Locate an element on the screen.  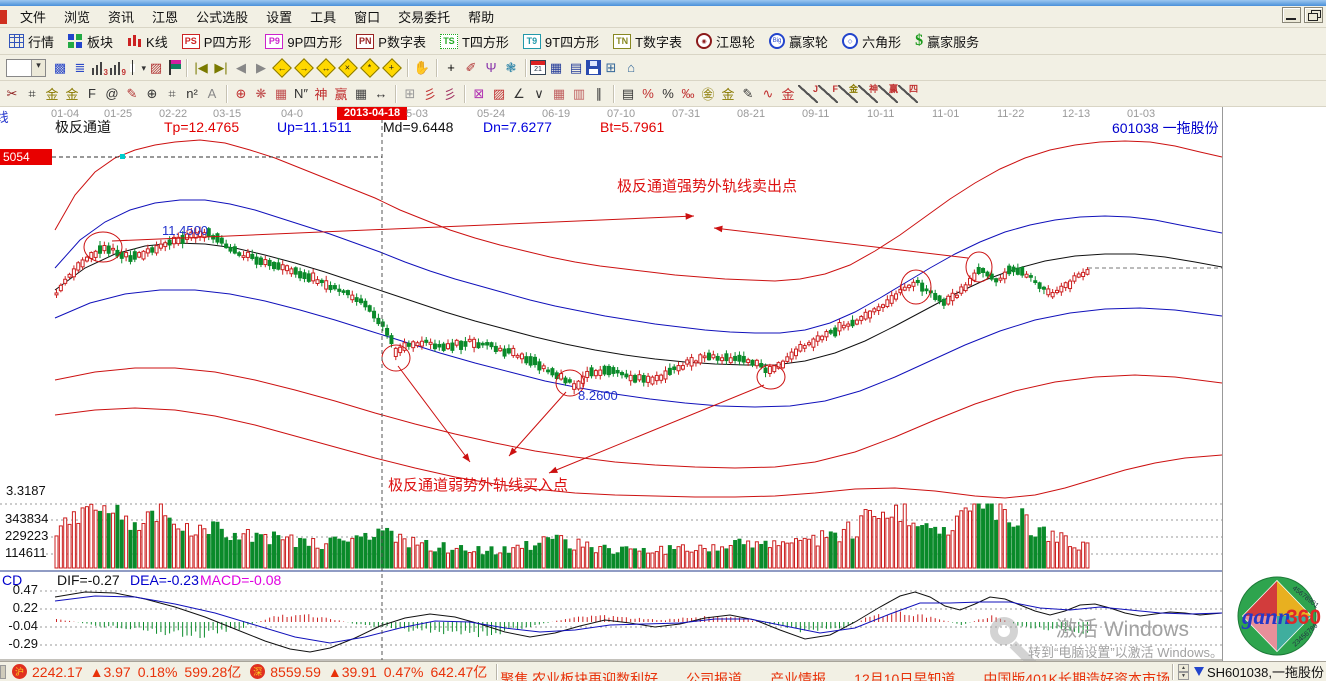
tool-spiral: @ is located at coordinates (112, 93).